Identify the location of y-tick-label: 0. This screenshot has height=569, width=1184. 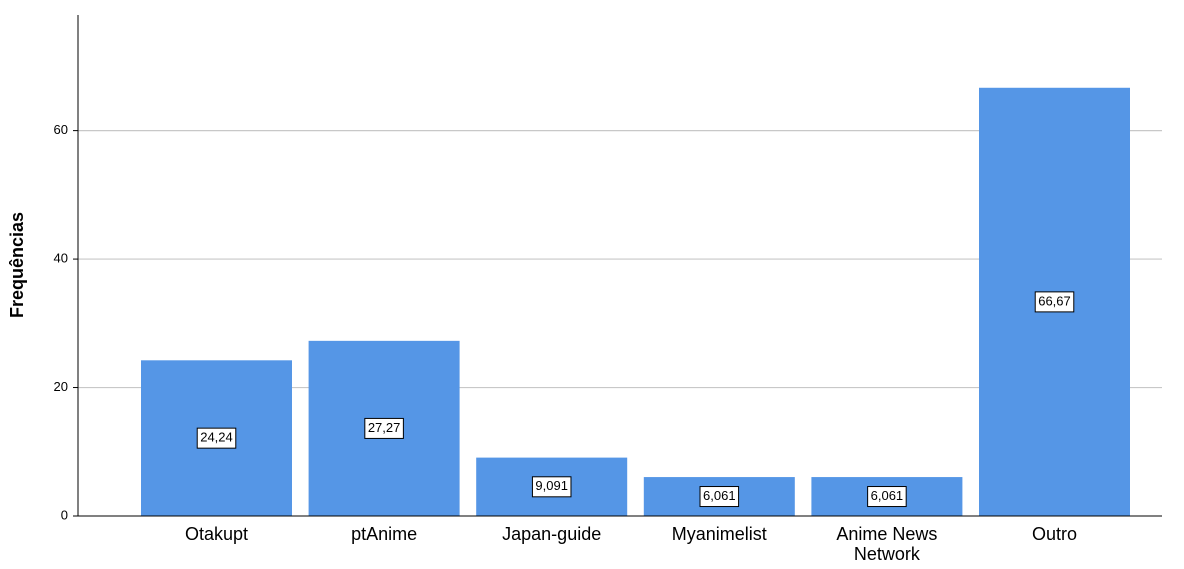
(64, 514).